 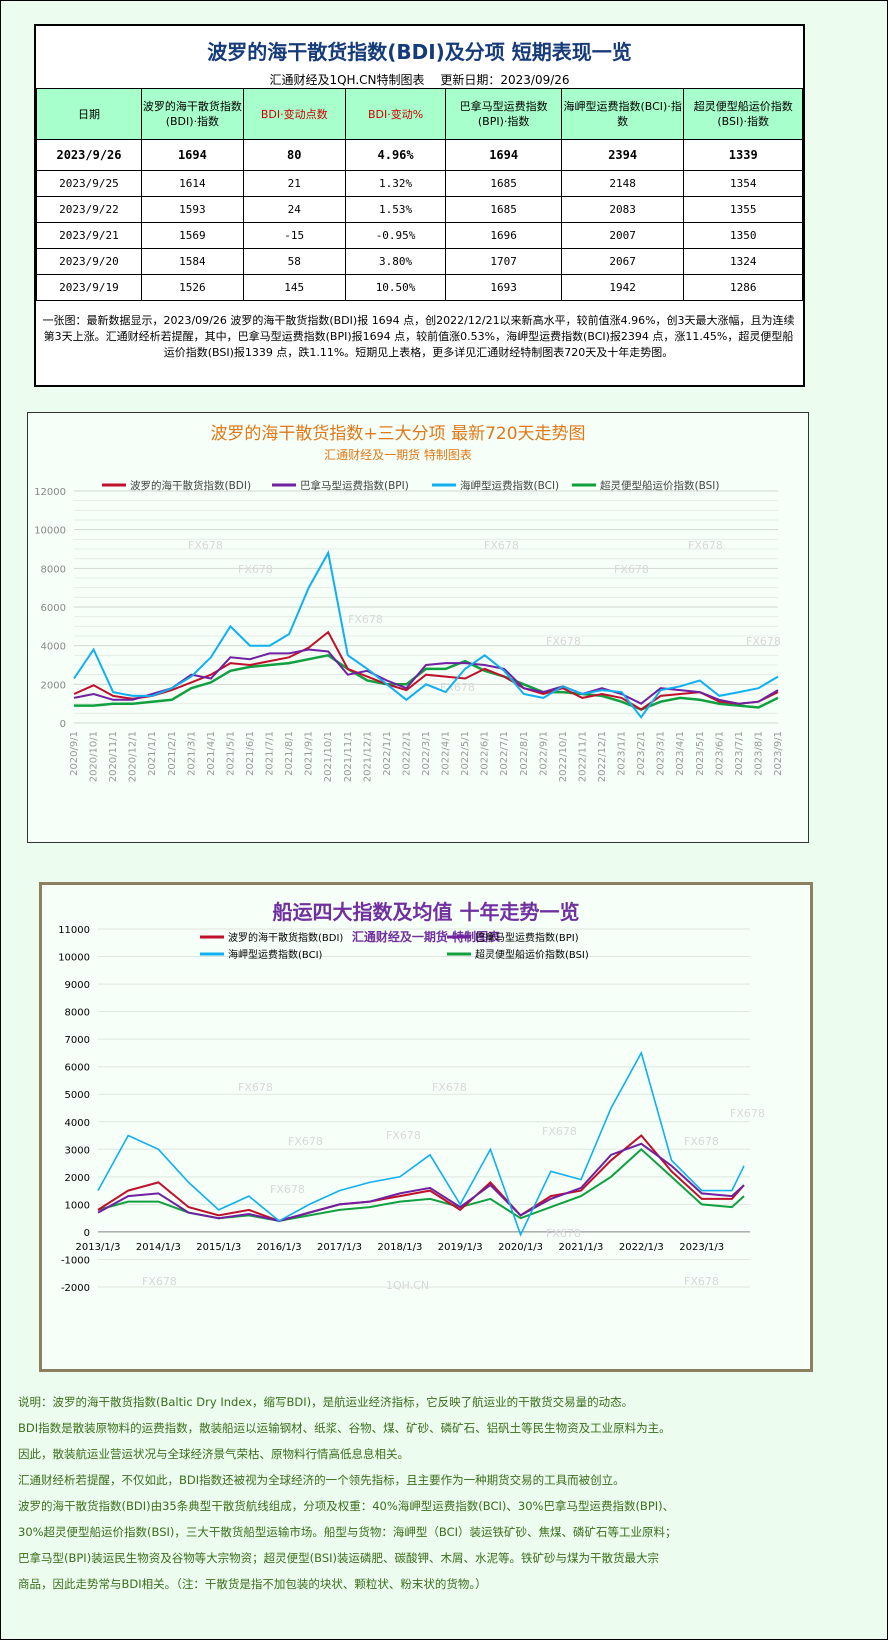 What do you see at coordinates (520, 1247) in the screenshot?
I see `x-tick-label: 2020/1/3` at bounding box center [520, 1247].